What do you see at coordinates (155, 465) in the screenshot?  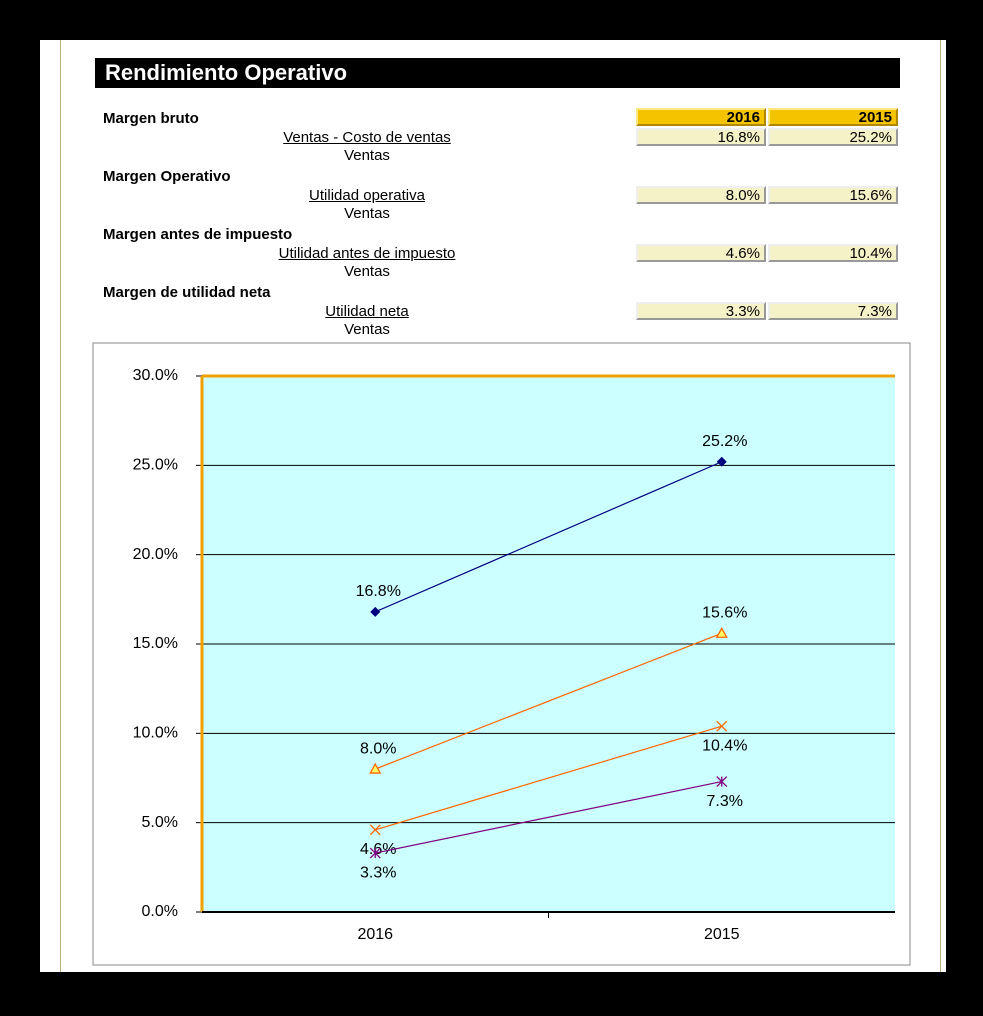 I see `y-tick-label: 25.0%` at bounding box center [155, 465].